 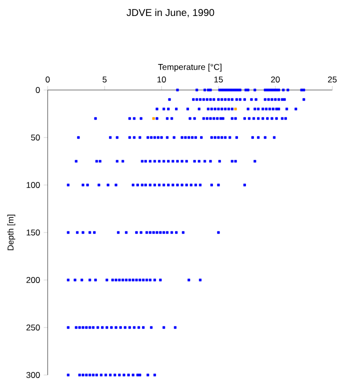 What do you see at coordinates (33, 233) in the screenshot?
I see `y-tick-label: 150` at bounding box center [33, 233].